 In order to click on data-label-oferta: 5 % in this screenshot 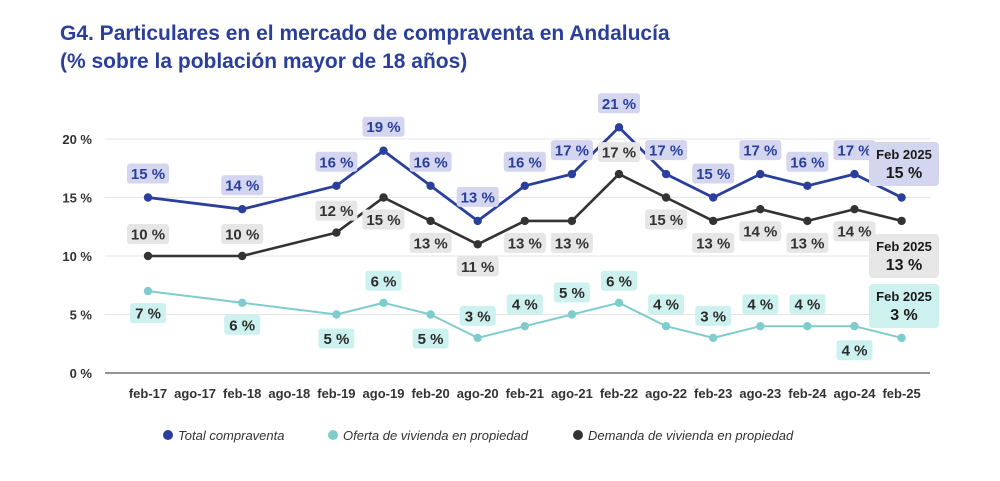, I will do `click(336, 339)`.